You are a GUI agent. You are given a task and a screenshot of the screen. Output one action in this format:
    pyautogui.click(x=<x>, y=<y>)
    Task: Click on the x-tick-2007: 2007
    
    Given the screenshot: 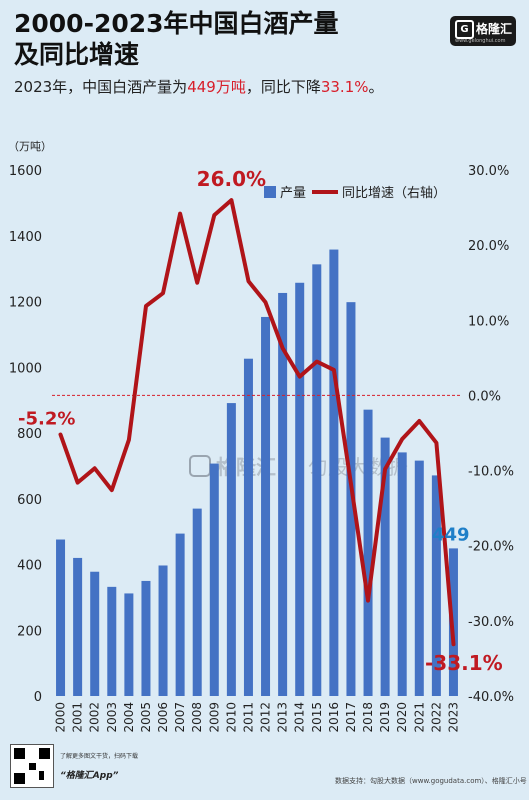 What is the action you would take?
    pyautogui.click(x=180, y=717)
    